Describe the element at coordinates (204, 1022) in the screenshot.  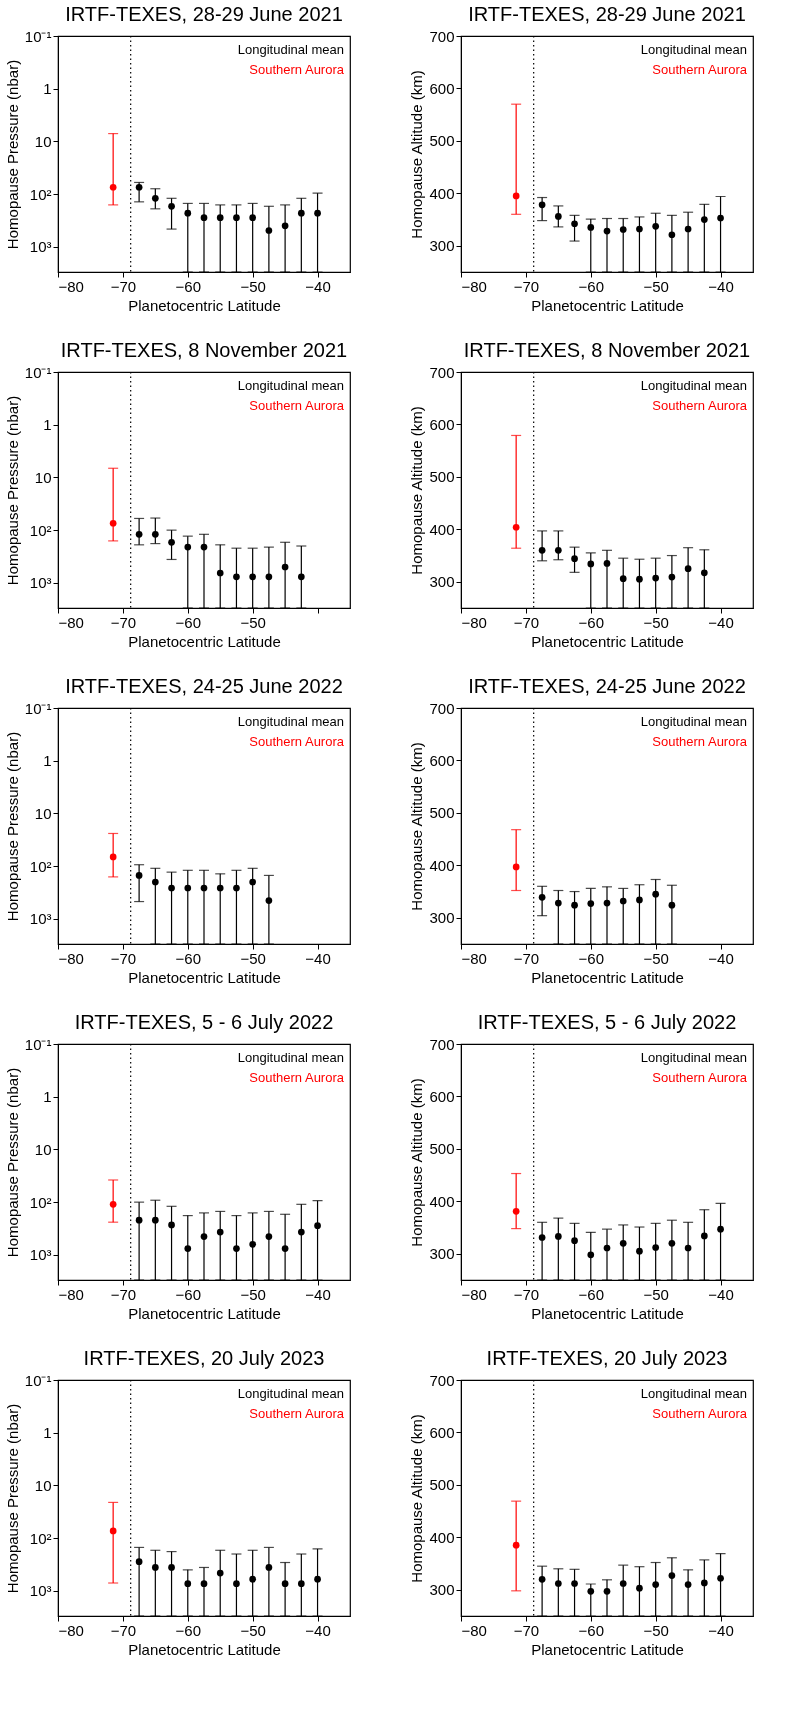
I see `chart-title: IRTF-TEXES, 5 - 6 July 2022` at that location.